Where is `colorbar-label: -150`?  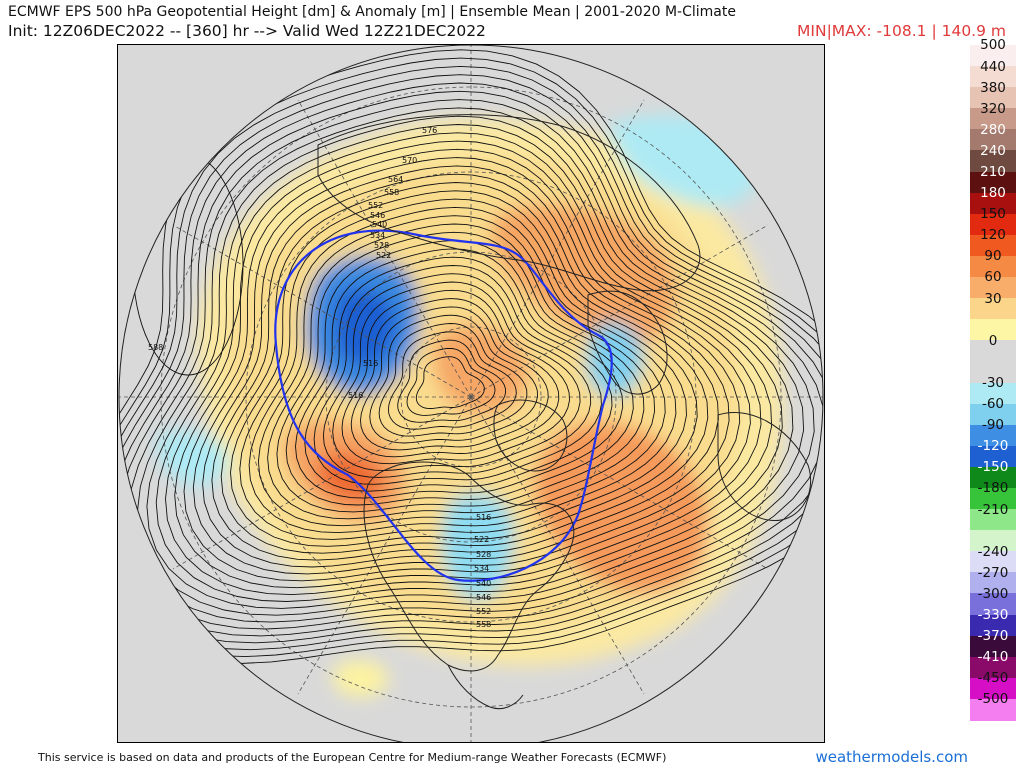
colorbar-label: -150 is located at coordinates (993, 467).